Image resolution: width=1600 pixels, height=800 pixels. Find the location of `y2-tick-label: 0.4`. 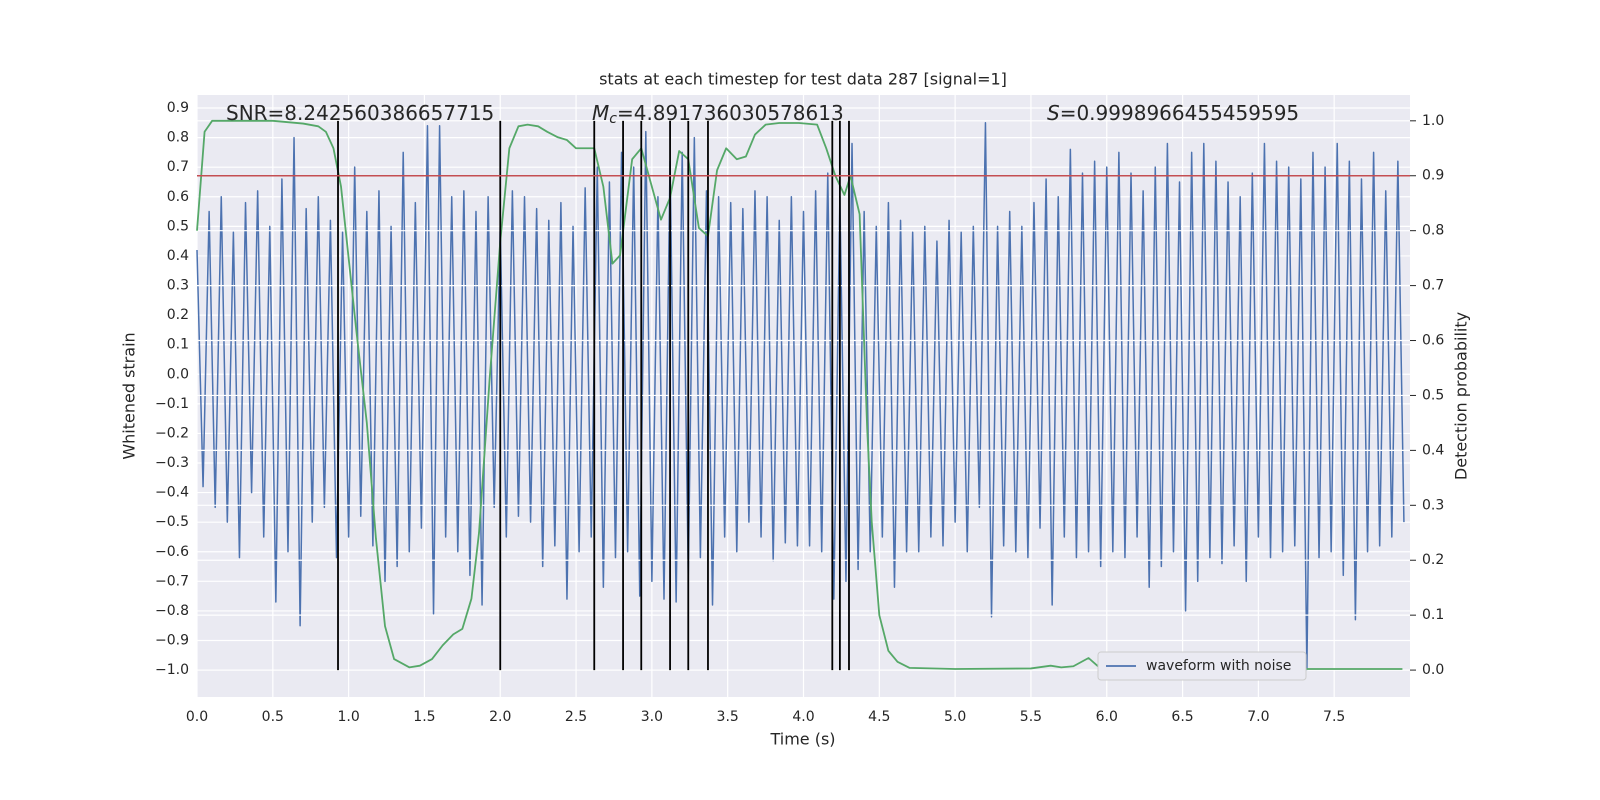

y2-tick-label: 0.4 is located at coordinates (1433, 450).